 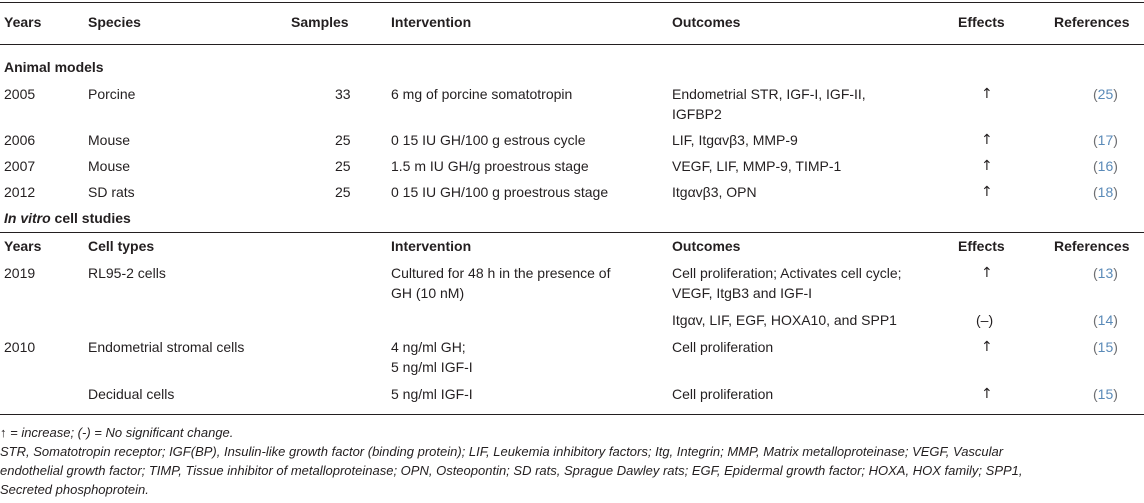 I want to click on section-title-rest: cell studies, so click(x=90, y=218).